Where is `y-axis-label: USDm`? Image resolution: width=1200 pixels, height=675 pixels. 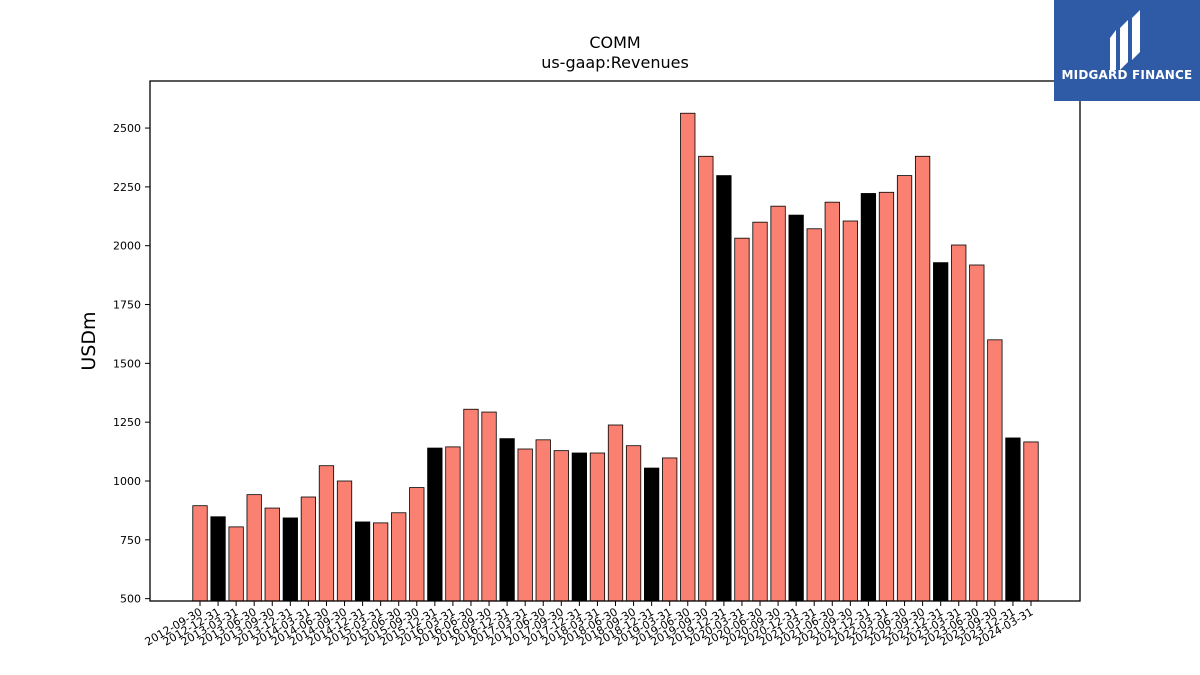 y-axis-label: USDm is located at coordinates (89, 340).